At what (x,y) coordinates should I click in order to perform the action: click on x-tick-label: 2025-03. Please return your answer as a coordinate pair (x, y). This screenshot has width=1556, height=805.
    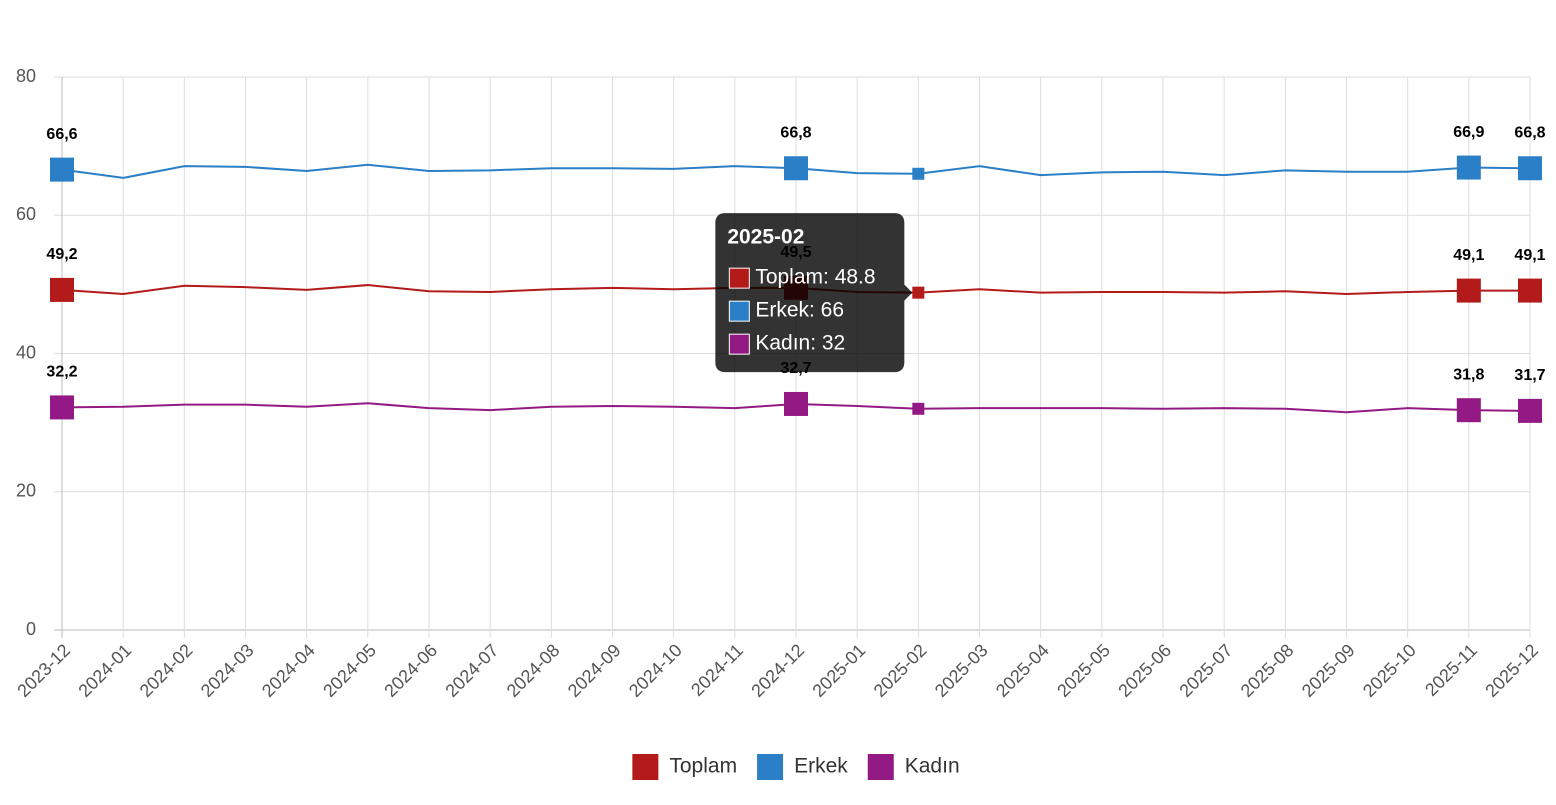
    Looking at the image, I should click on (961, 670).